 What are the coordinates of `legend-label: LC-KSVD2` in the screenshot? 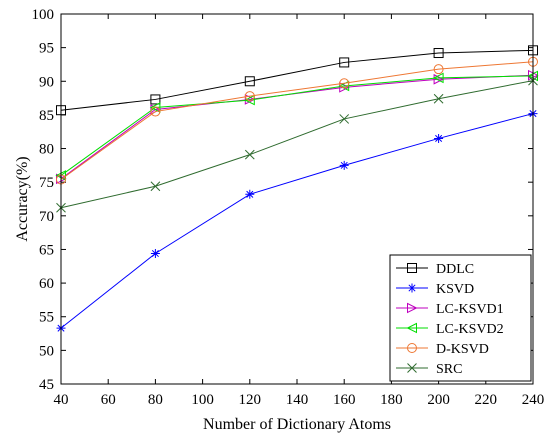 It's located at (470, 329).